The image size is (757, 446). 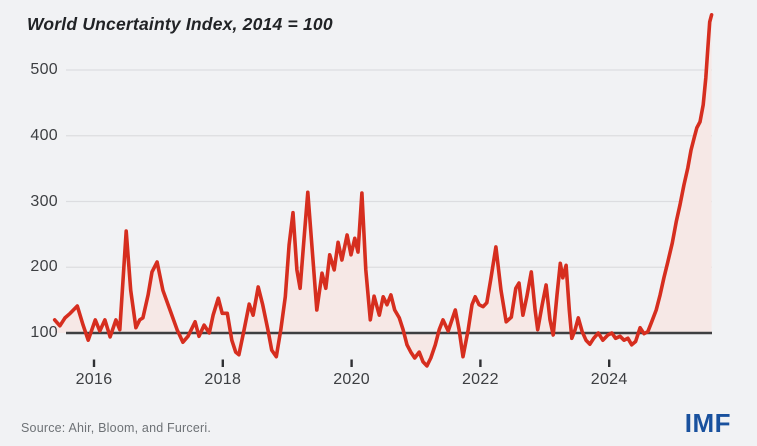 I want to click on x-tick-label-2022: 2022, so click(x=480, y=379).